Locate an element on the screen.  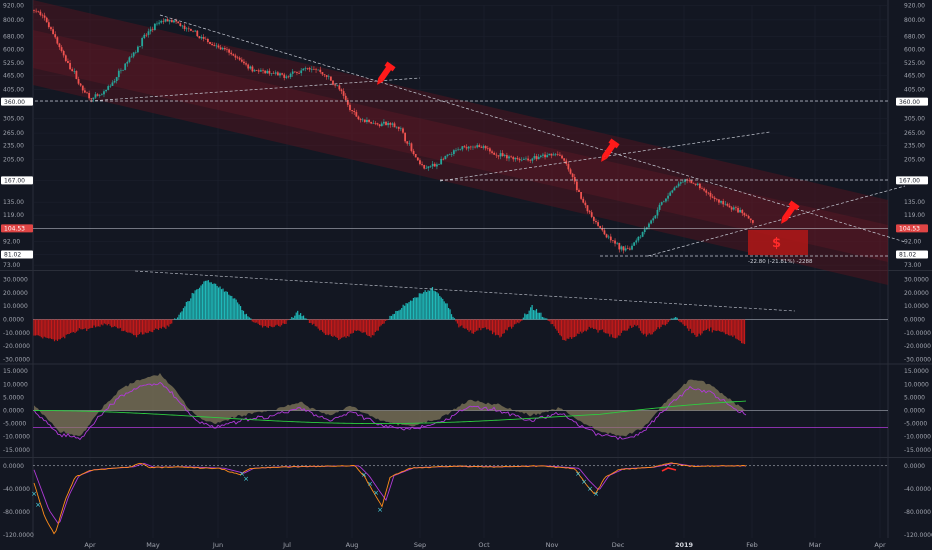
osc2-right-tick: 5.0000 is located at coordinates (914, 397).